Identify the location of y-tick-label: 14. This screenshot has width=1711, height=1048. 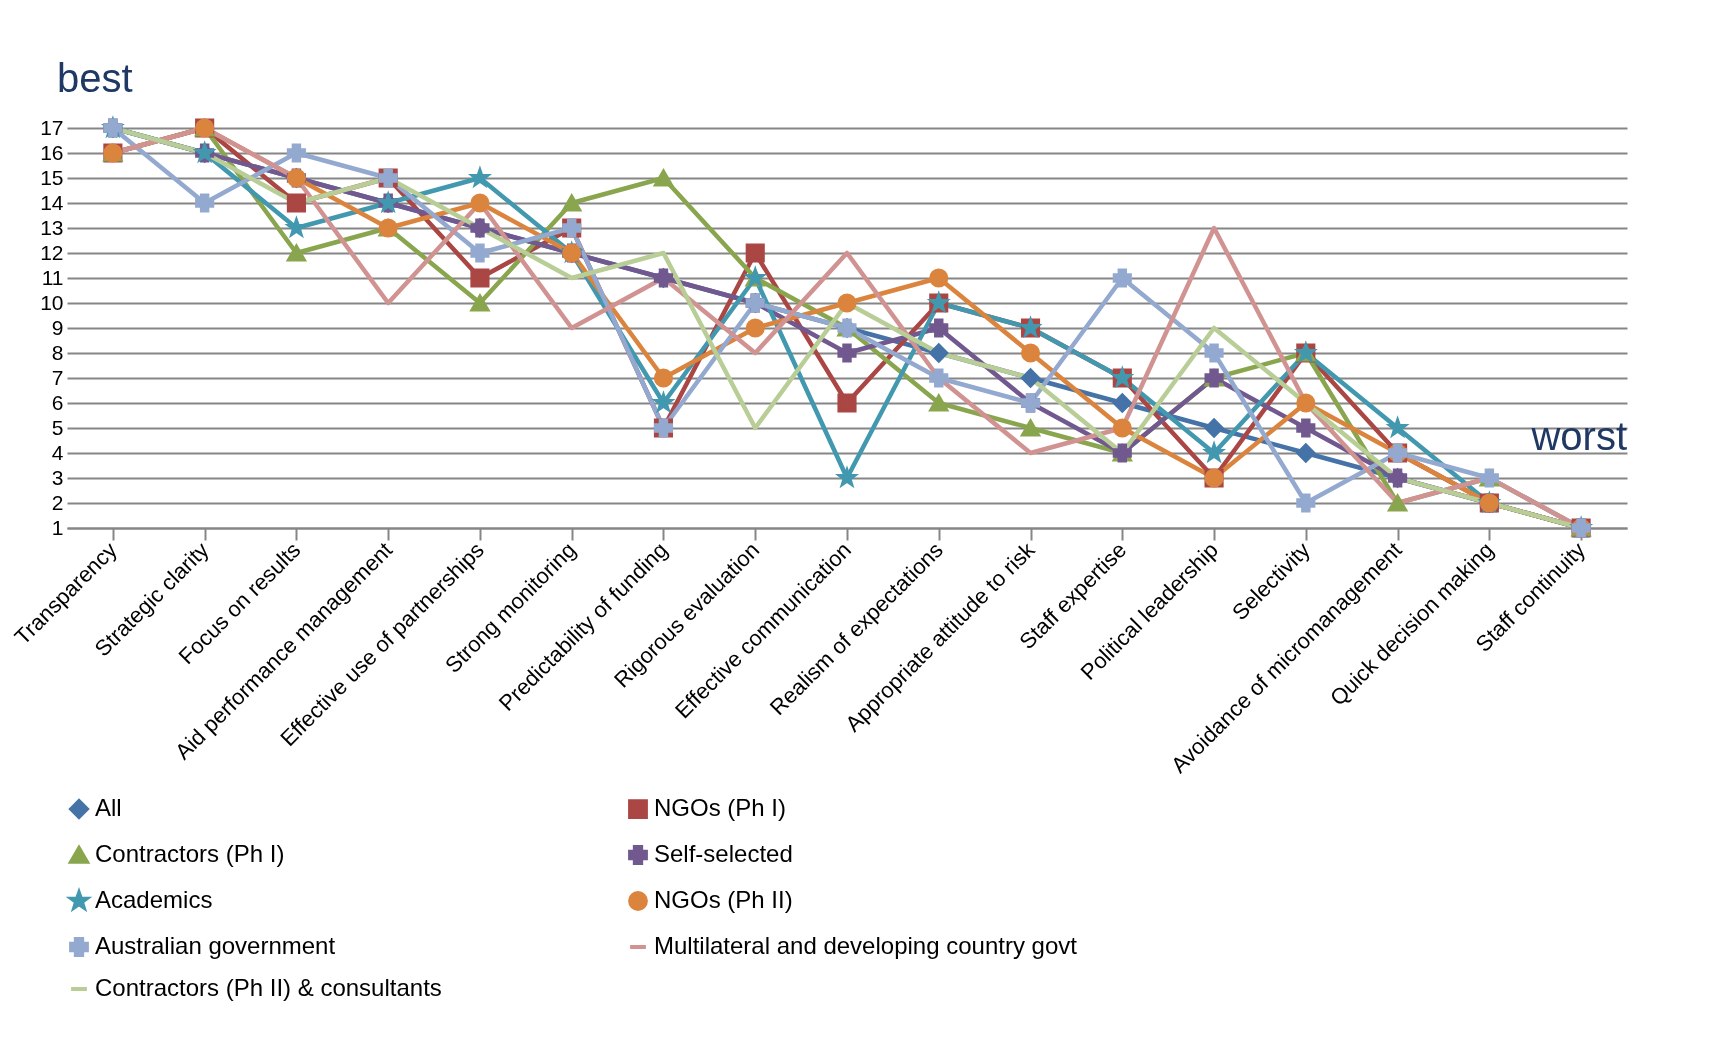
(52, 202).